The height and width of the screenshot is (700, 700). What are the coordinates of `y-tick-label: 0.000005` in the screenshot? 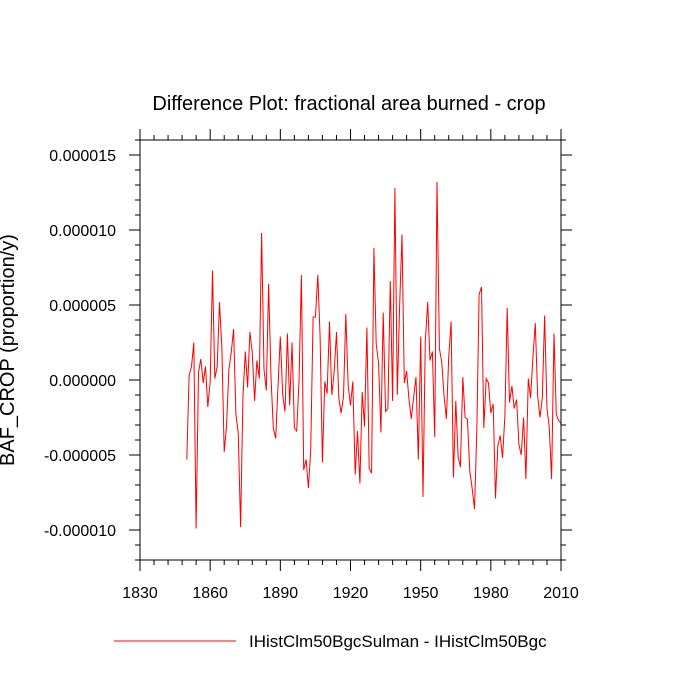 It's located at (82, 306).